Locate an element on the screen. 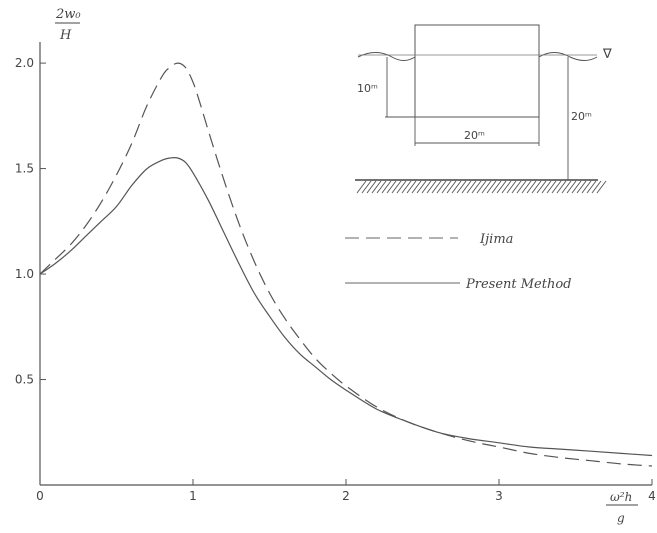  y-tick-label: 1.5 is located at coordinates (24, 169).